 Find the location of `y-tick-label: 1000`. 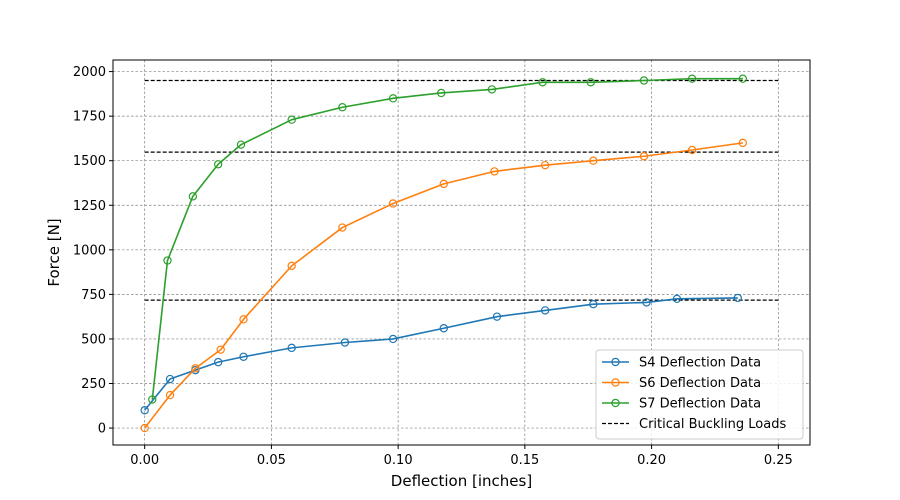

y-tick-label: 1000 is located at coordinates (89, 250).